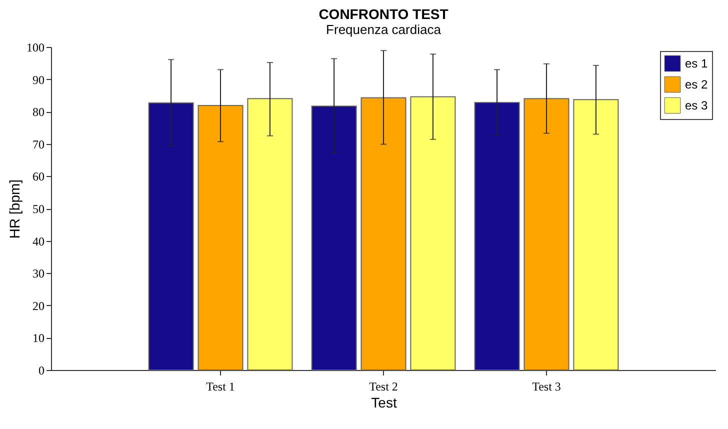 This screenshot has width=728, height=429. I want to click on x-axis-title: Test, so click(384, 402).